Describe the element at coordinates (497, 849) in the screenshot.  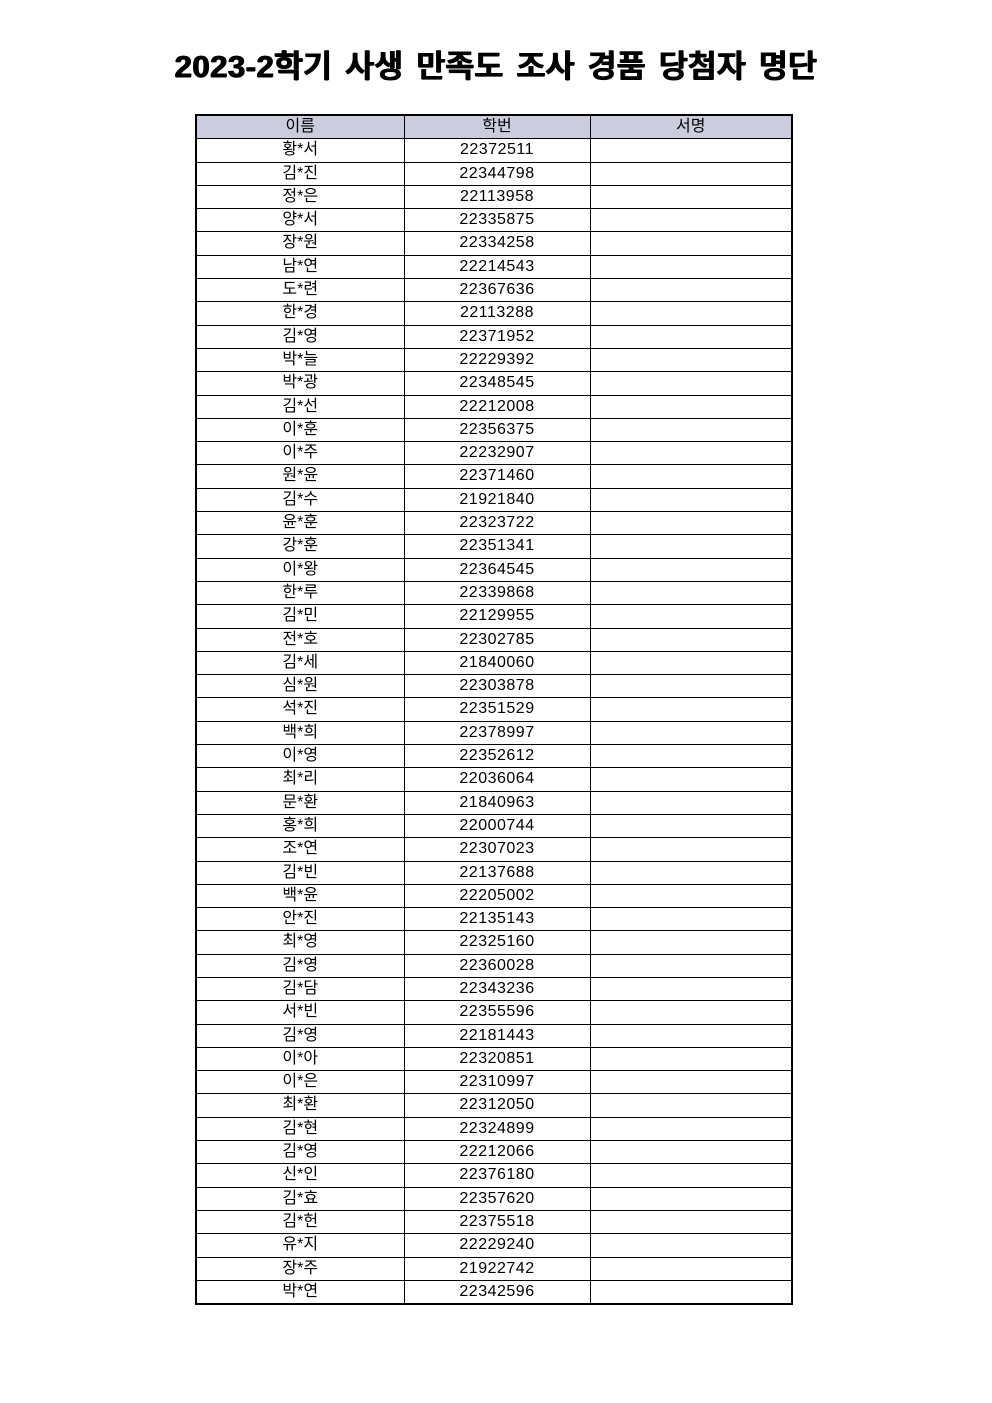
I see `student-id-cell: 22307023` at that location.